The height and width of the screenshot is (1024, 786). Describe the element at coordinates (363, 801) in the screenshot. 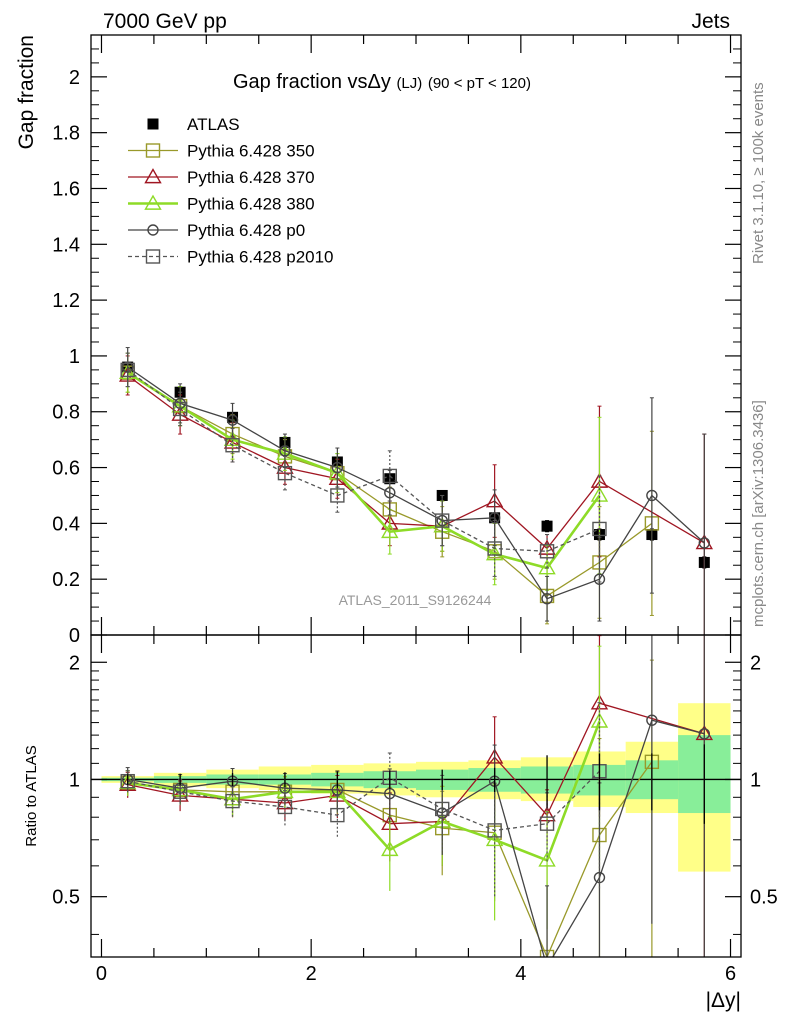

I see `ratio-line-pythia-6-428-p2010` at that location.